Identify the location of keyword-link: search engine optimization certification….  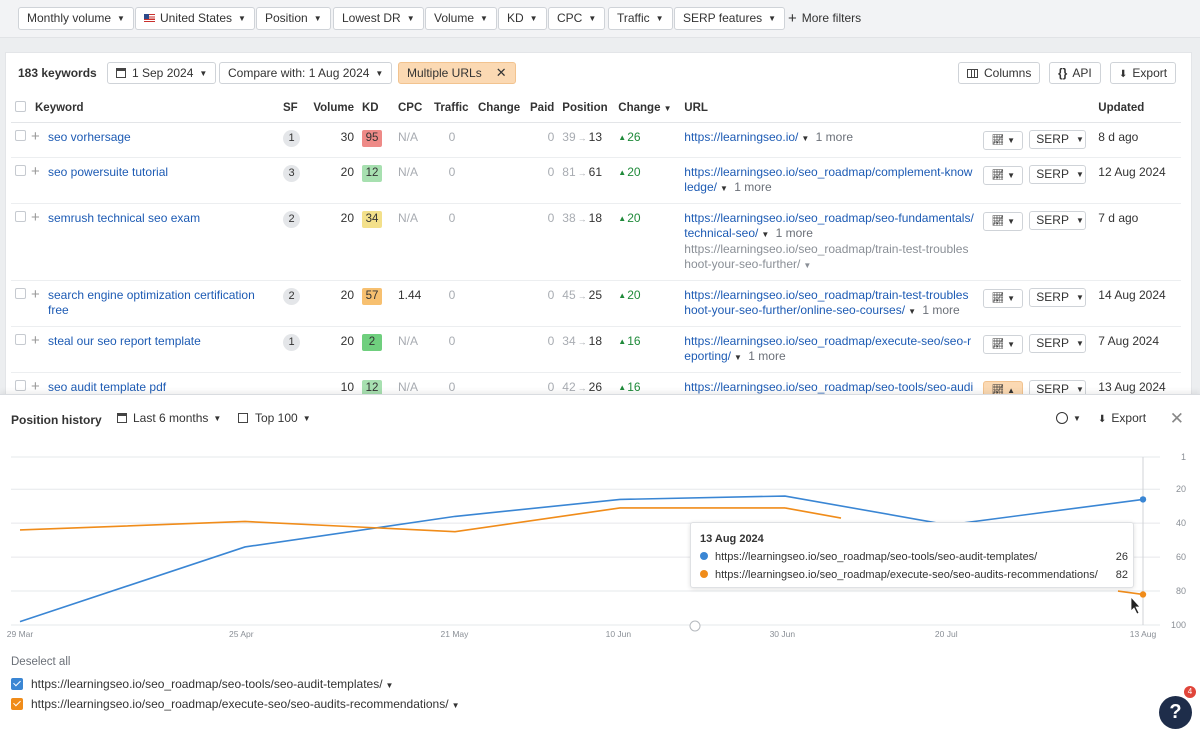
(151, 302).